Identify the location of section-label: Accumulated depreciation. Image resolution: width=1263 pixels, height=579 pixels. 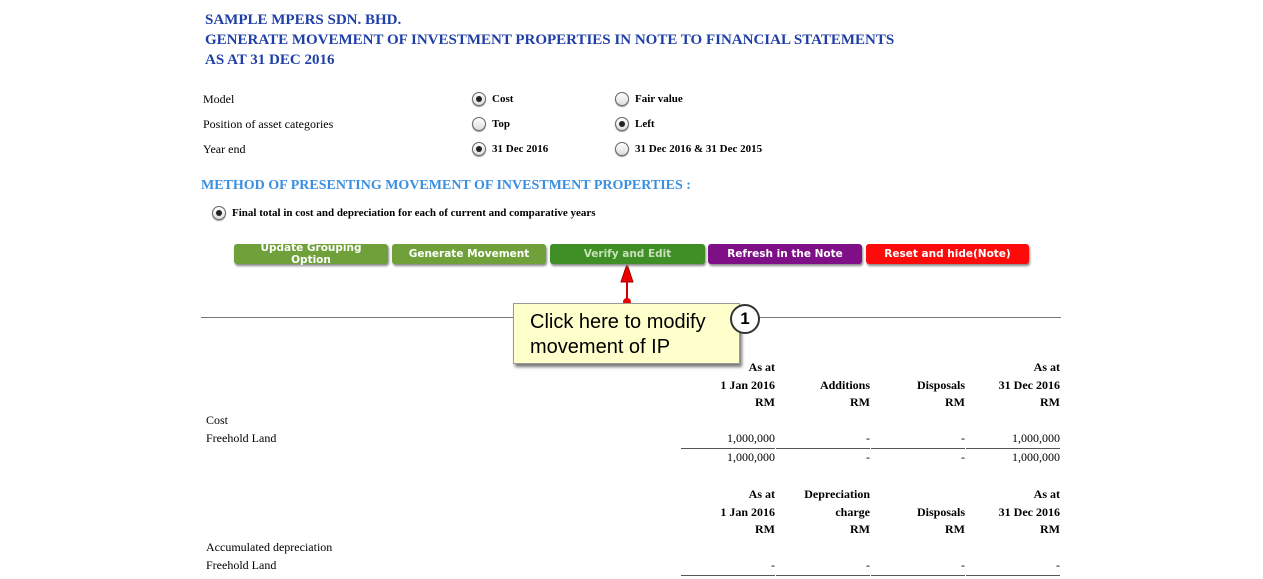
(269, 547).